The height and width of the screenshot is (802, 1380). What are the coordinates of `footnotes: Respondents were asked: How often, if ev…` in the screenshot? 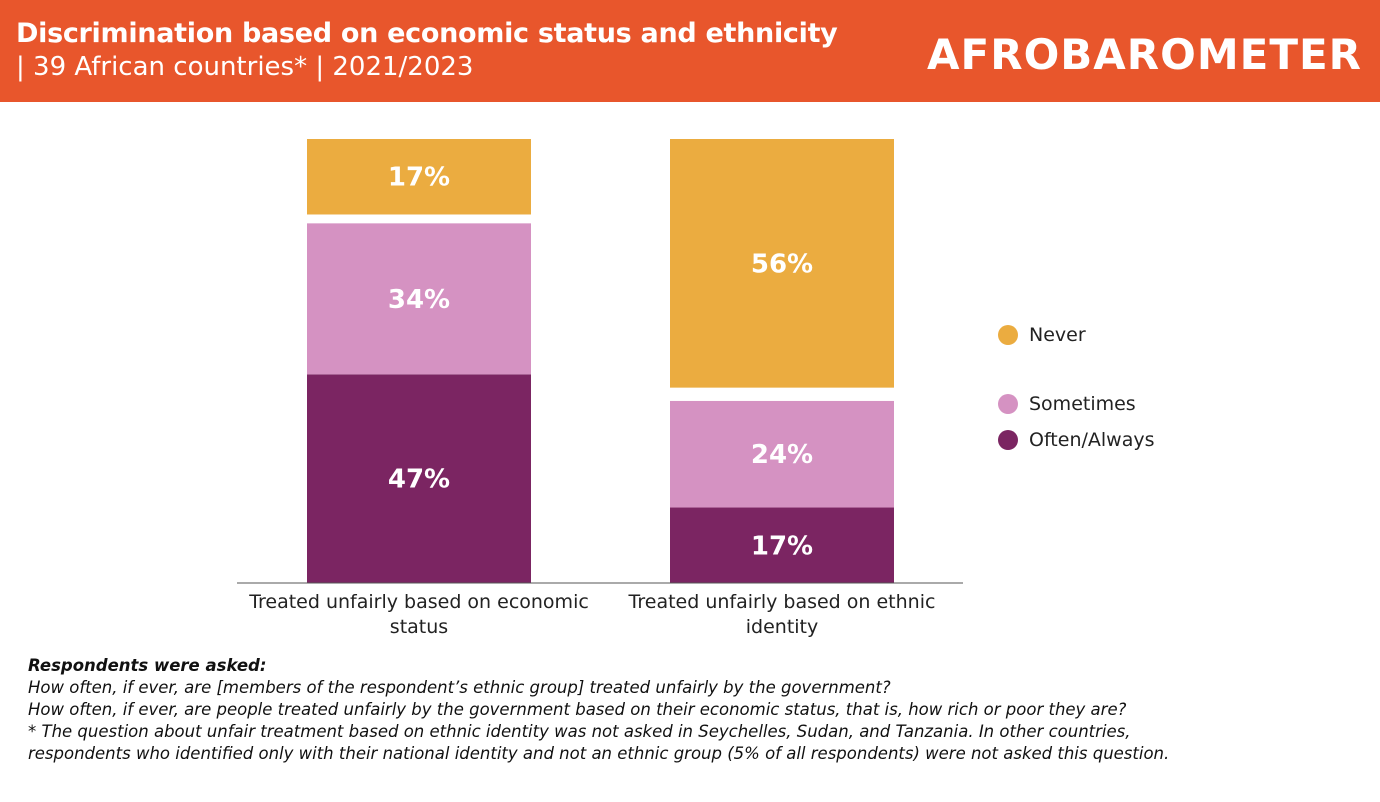 It's located at (598, 710).